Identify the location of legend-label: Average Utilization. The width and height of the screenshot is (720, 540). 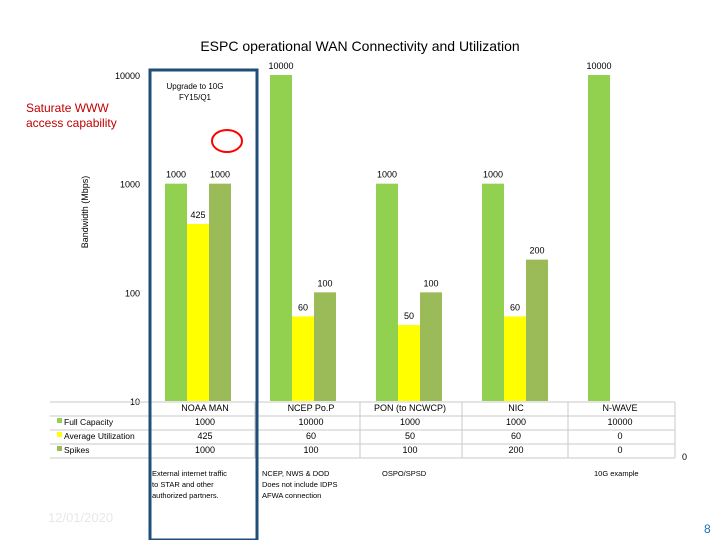
(99, 436).